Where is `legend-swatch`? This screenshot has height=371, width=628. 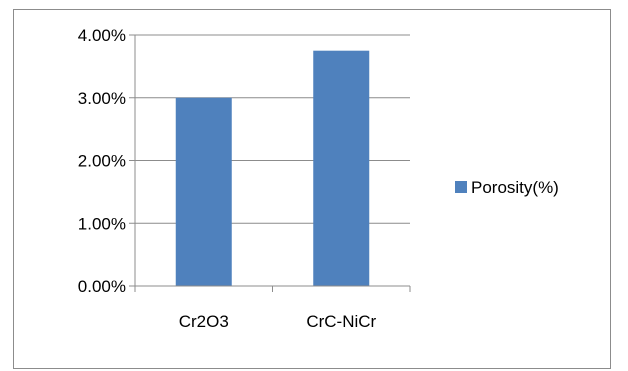
legend-swatch is located at coordinates (461, 187).